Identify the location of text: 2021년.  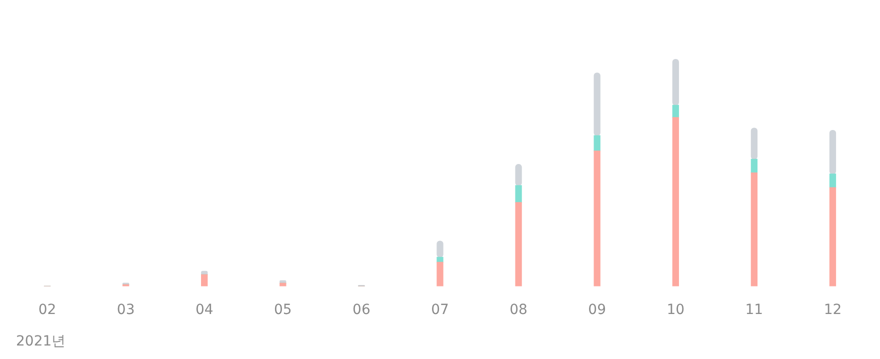
(41, 342).